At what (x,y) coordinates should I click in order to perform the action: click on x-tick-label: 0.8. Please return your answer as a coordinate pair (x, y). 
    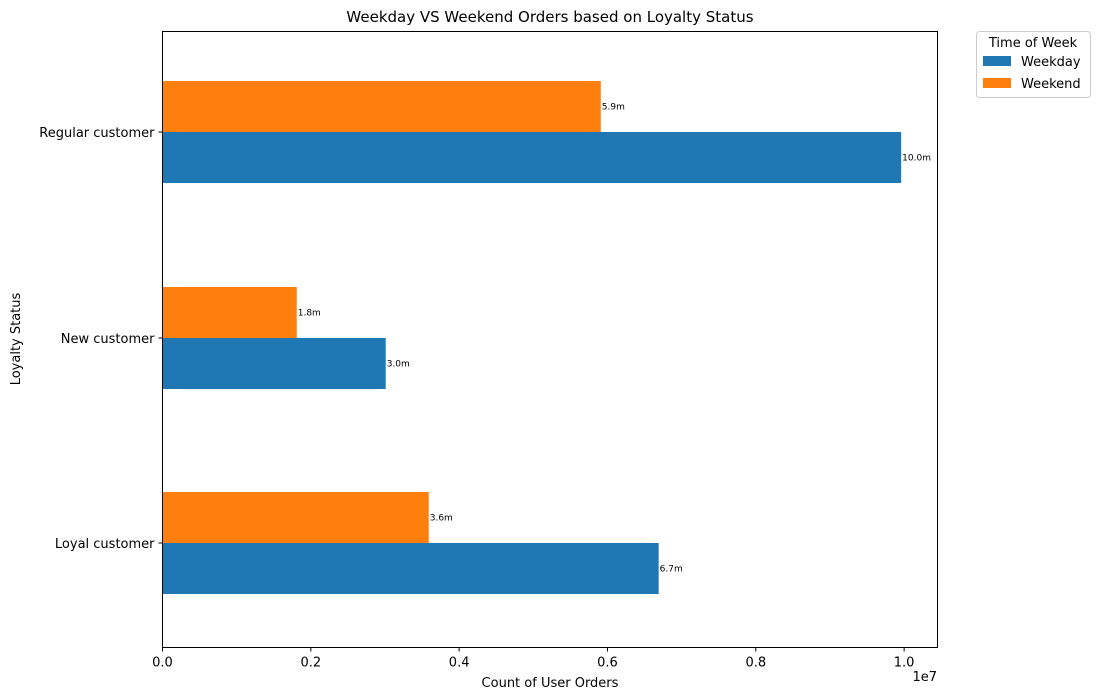
    Looking at the image, I should click on (755, 663).